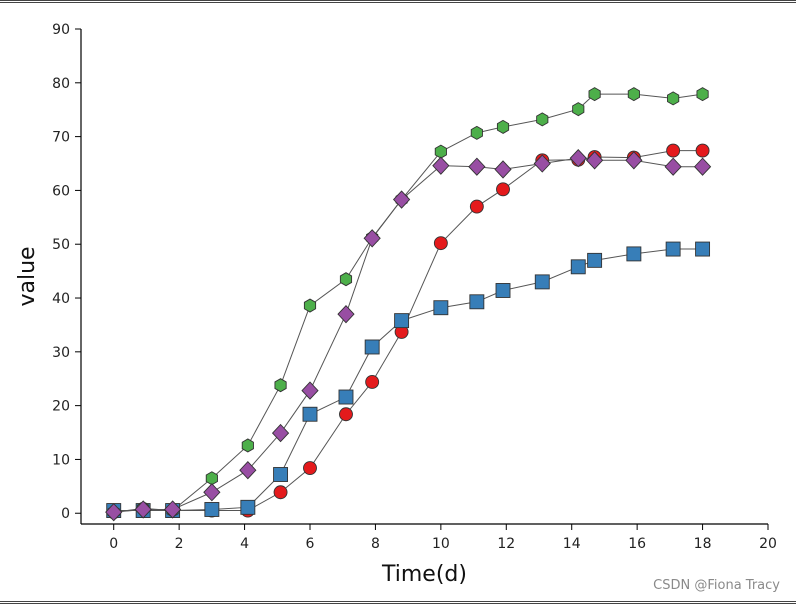 The height and width of the screenshot is (604, 796). What do you see at coordinates (637, 544) in the screenshot?
I see `x-tick-label: 16` at bounding box center [637, 544].